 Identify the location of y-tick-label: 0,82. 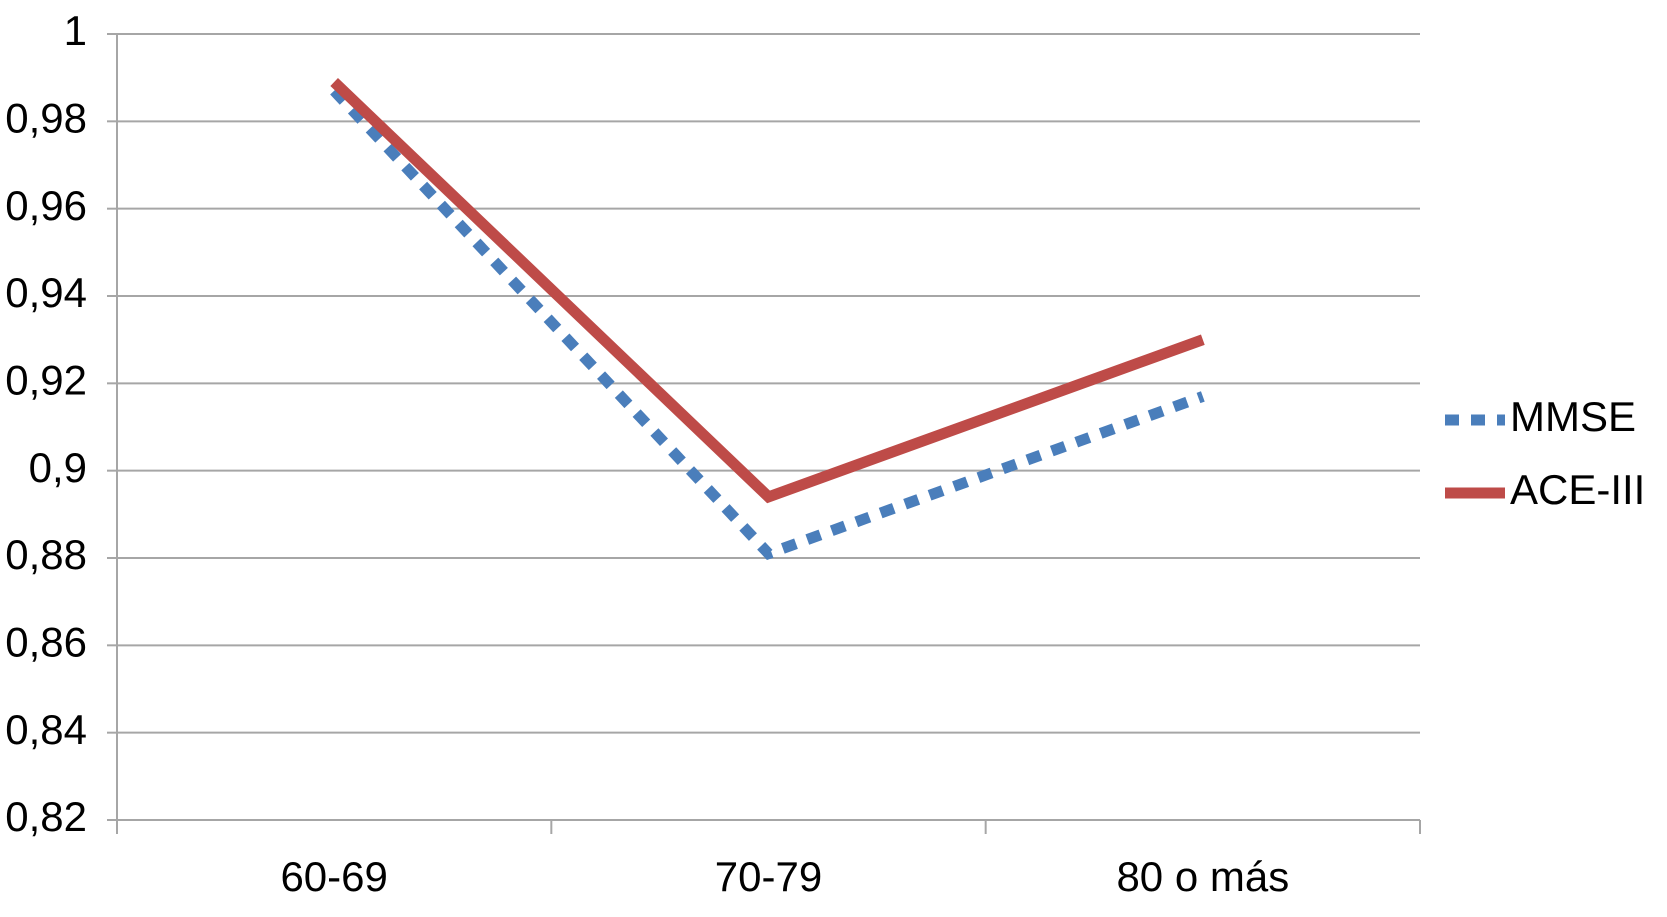
(46, 816).